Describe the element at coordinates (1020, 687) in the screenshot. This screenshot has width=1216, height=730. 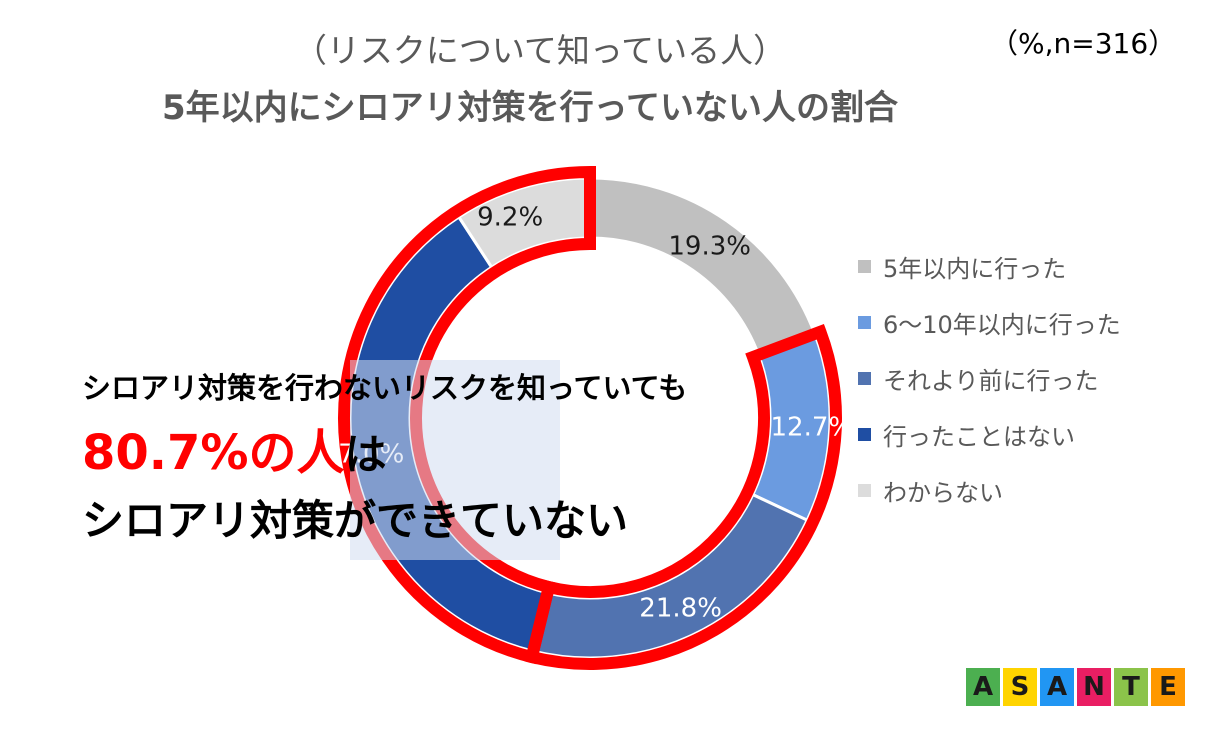
I see `logo-tile: S` at that location.